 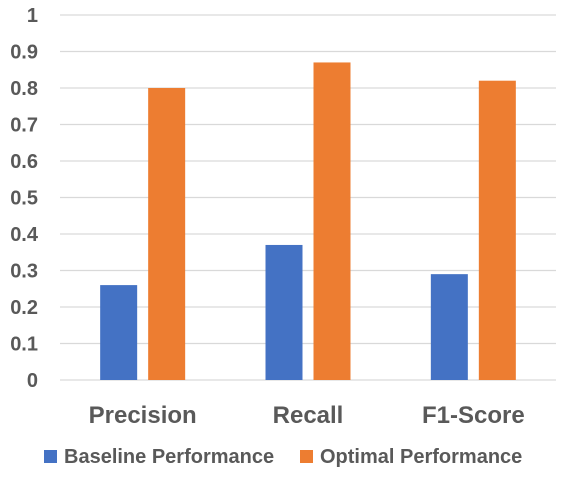 I want to click on y-tick-label: 0, so click(x=32, y=381).